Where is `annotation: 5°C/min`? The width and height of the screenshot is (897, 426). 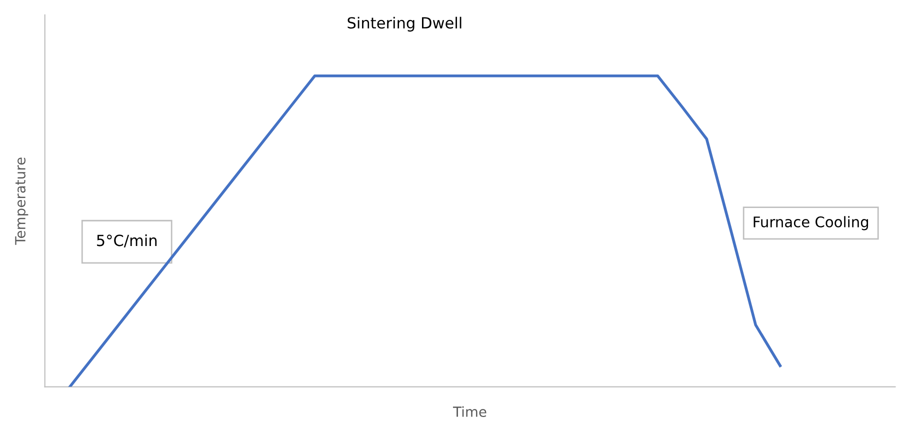 annotation: 5°C/min is located at coordinates (127, 241).